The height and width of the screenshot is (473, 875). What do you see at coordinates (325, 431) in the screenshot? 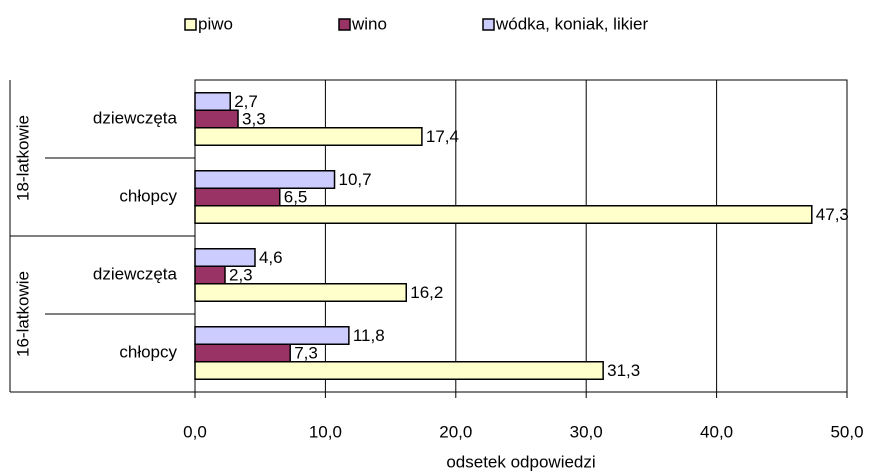
I see `x-tick-label: 10,0` at bounding box center [325, 431].